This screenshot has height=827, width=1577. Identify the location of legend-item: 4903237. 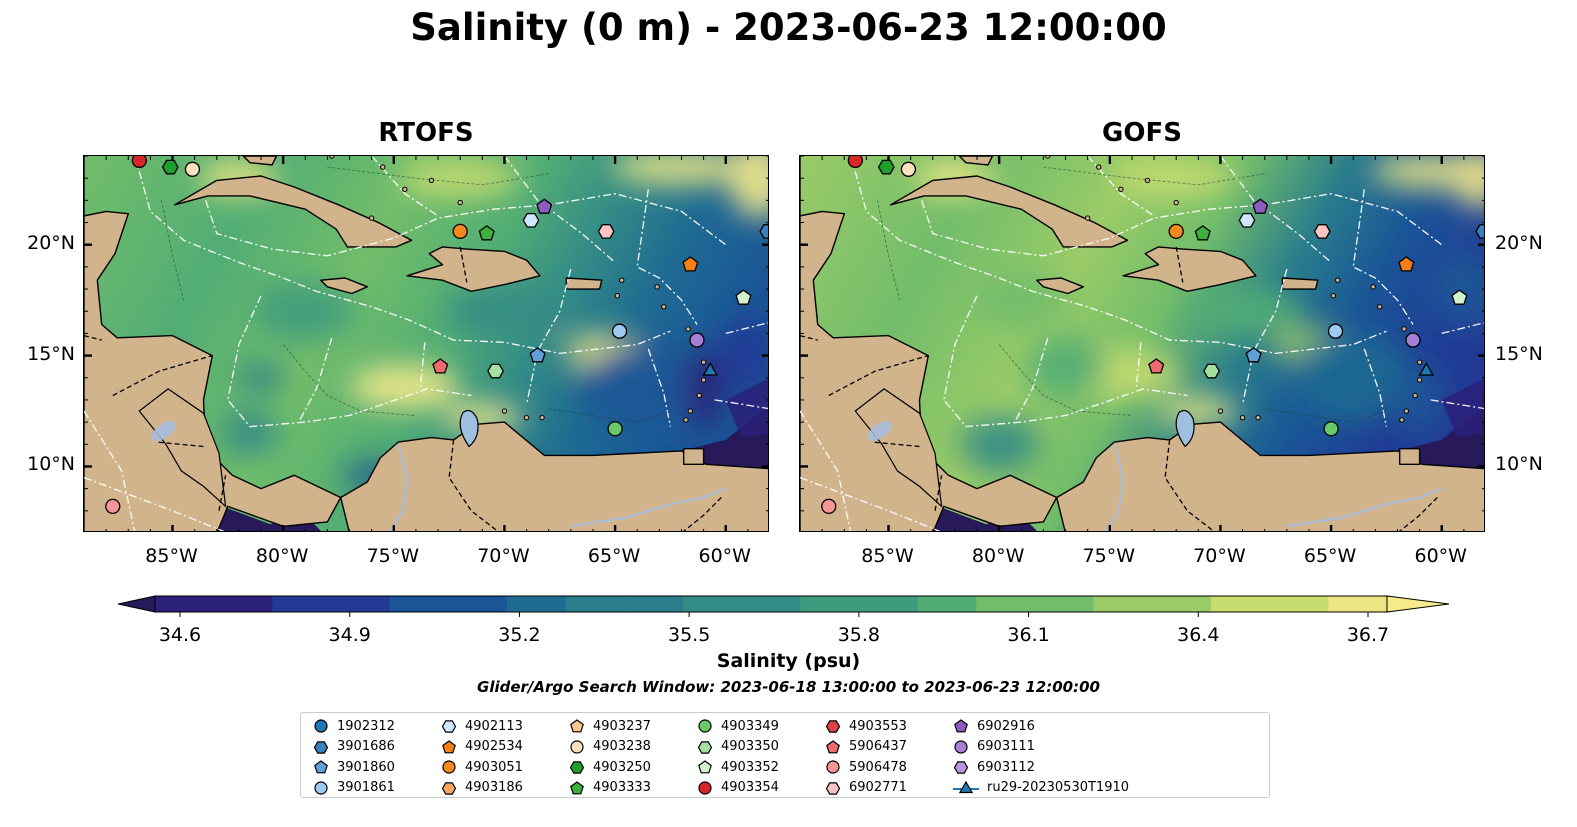
(610, 726).